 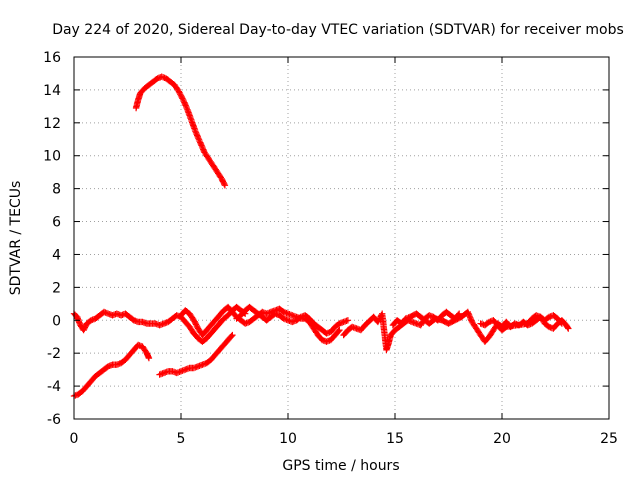 What do you see at coordinates (56, 288) in the screenshot?
I see `y-tick-label-4: 2` at bounding box center [56, 288].